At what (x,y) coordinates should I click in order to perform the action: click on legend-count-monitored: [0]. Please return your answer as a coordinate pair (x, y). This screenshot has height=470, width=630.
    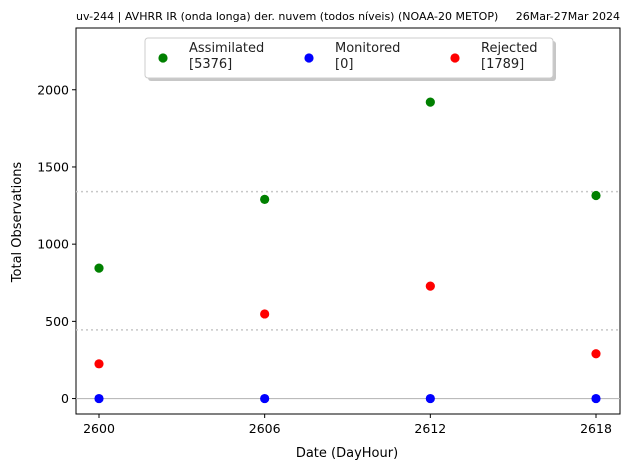
    Looking at the image, I should click on (344, 64).